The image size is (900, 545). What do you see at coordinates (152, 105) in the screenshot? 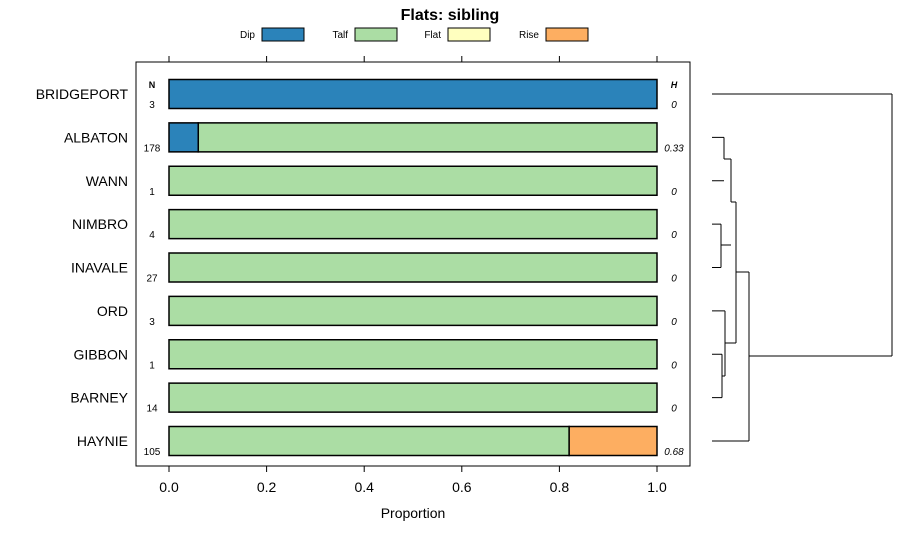
I see `n-label-bridgeport: 3` at bounding box center [152, 105].